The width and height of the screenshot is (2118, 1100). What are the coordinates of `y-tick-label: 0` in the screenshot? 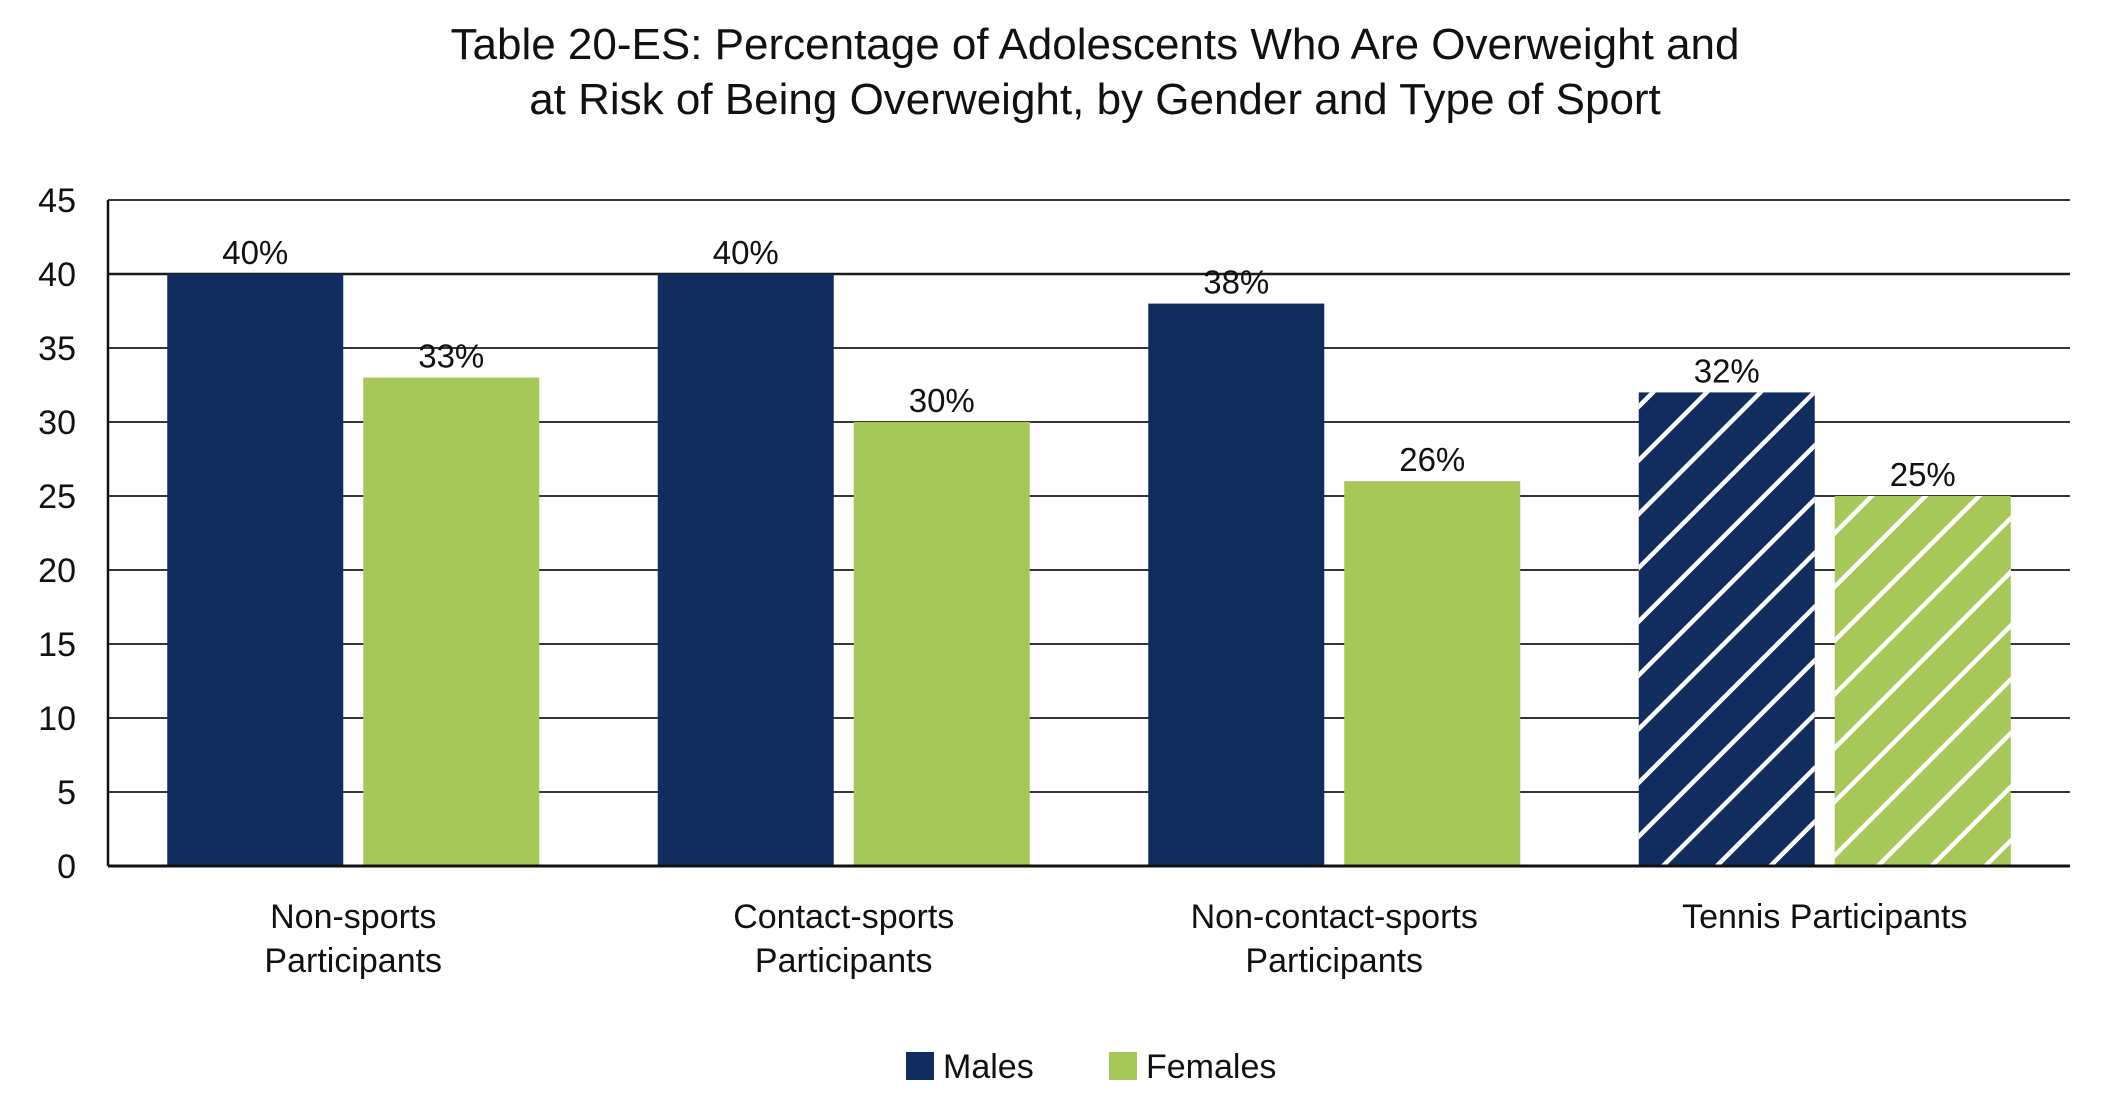 It's located at (66, 867).